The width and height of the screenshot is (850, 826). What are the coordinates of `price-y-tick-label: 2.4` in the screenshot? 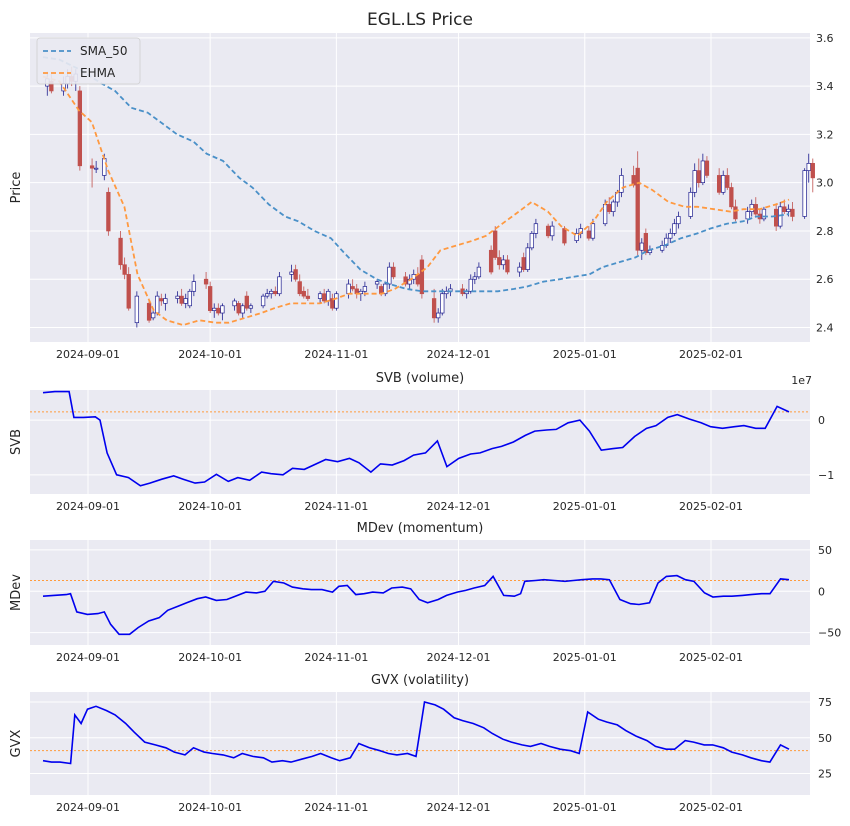 It's located at (825, 328).